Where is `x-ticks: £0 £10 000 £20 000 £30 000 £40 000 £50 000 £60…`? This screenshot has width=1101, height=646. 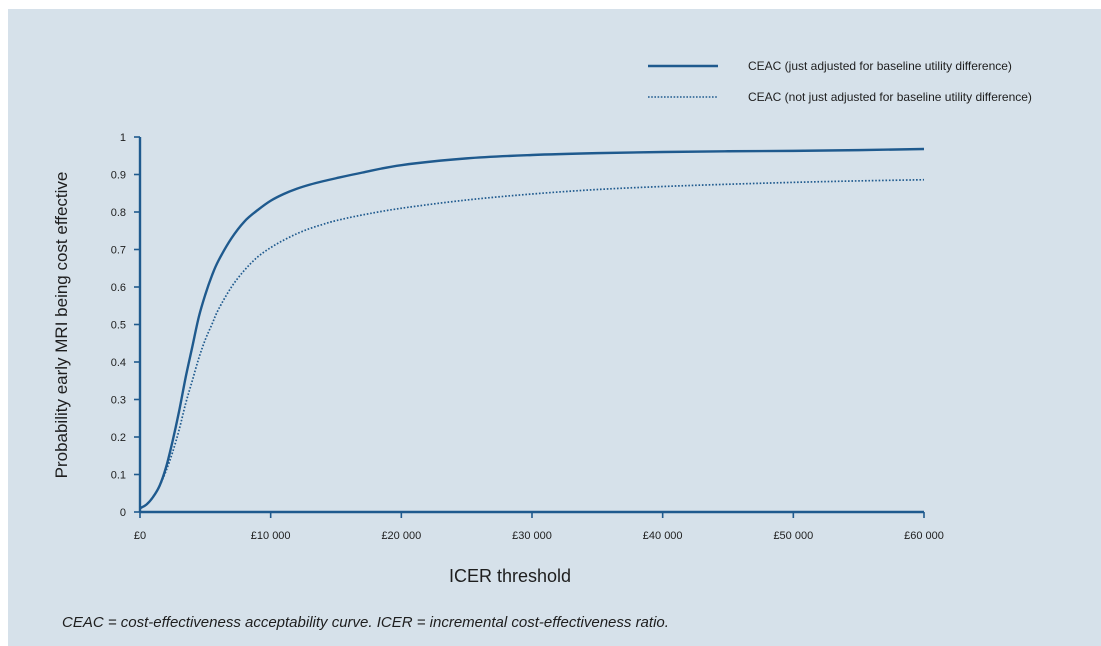 x-ticks: £0 £10 000 £20 000 £30 000 £40 000 £50 000 £60… is located at coordinates (539, 527).